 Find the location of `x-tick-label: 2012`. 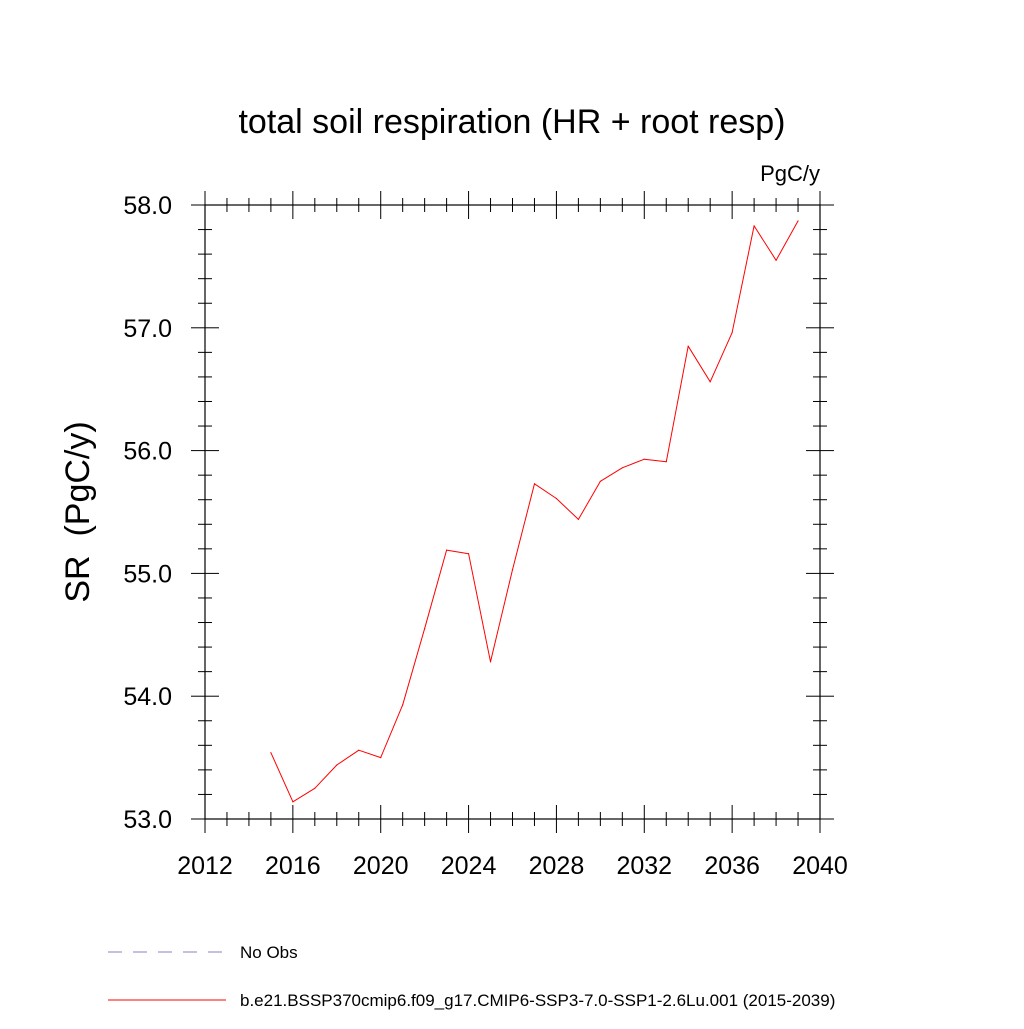

x-tick-label: 2012 is located at coordinates (205, 866).